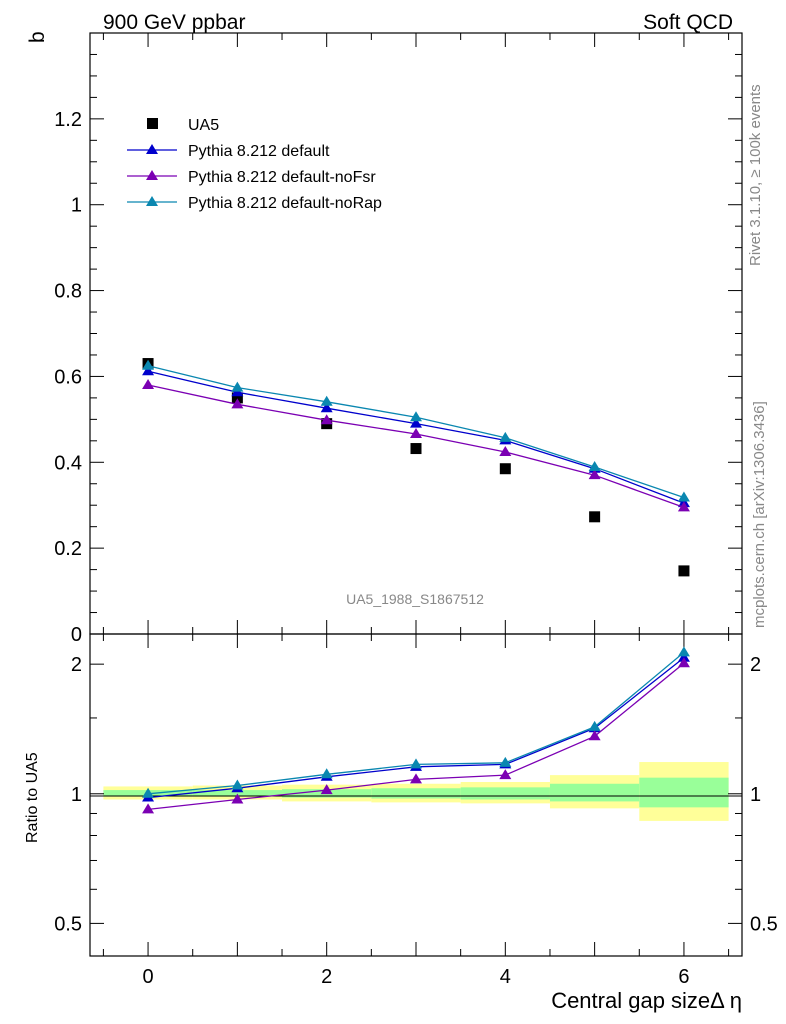 Image resolution: width=786 pixels, height=1024 pixels. I want to click on legend-label-nofsr: Pythia 8.212 default-noFsr, so click(282, 177).